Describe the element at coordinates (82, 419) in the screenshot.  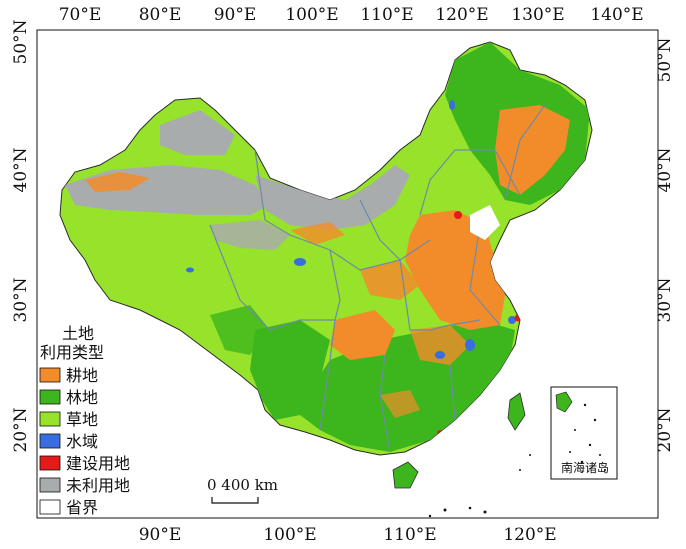
I see `legend-label: 草地` at that location.